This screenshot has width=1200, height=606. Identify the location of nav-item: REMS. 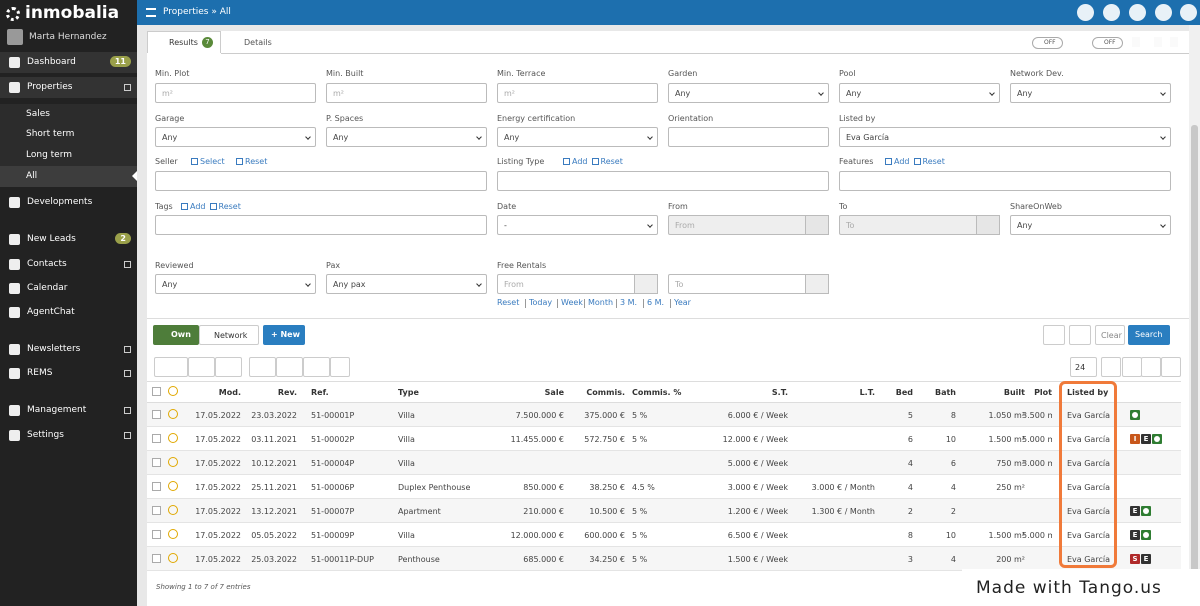
(68, 373).